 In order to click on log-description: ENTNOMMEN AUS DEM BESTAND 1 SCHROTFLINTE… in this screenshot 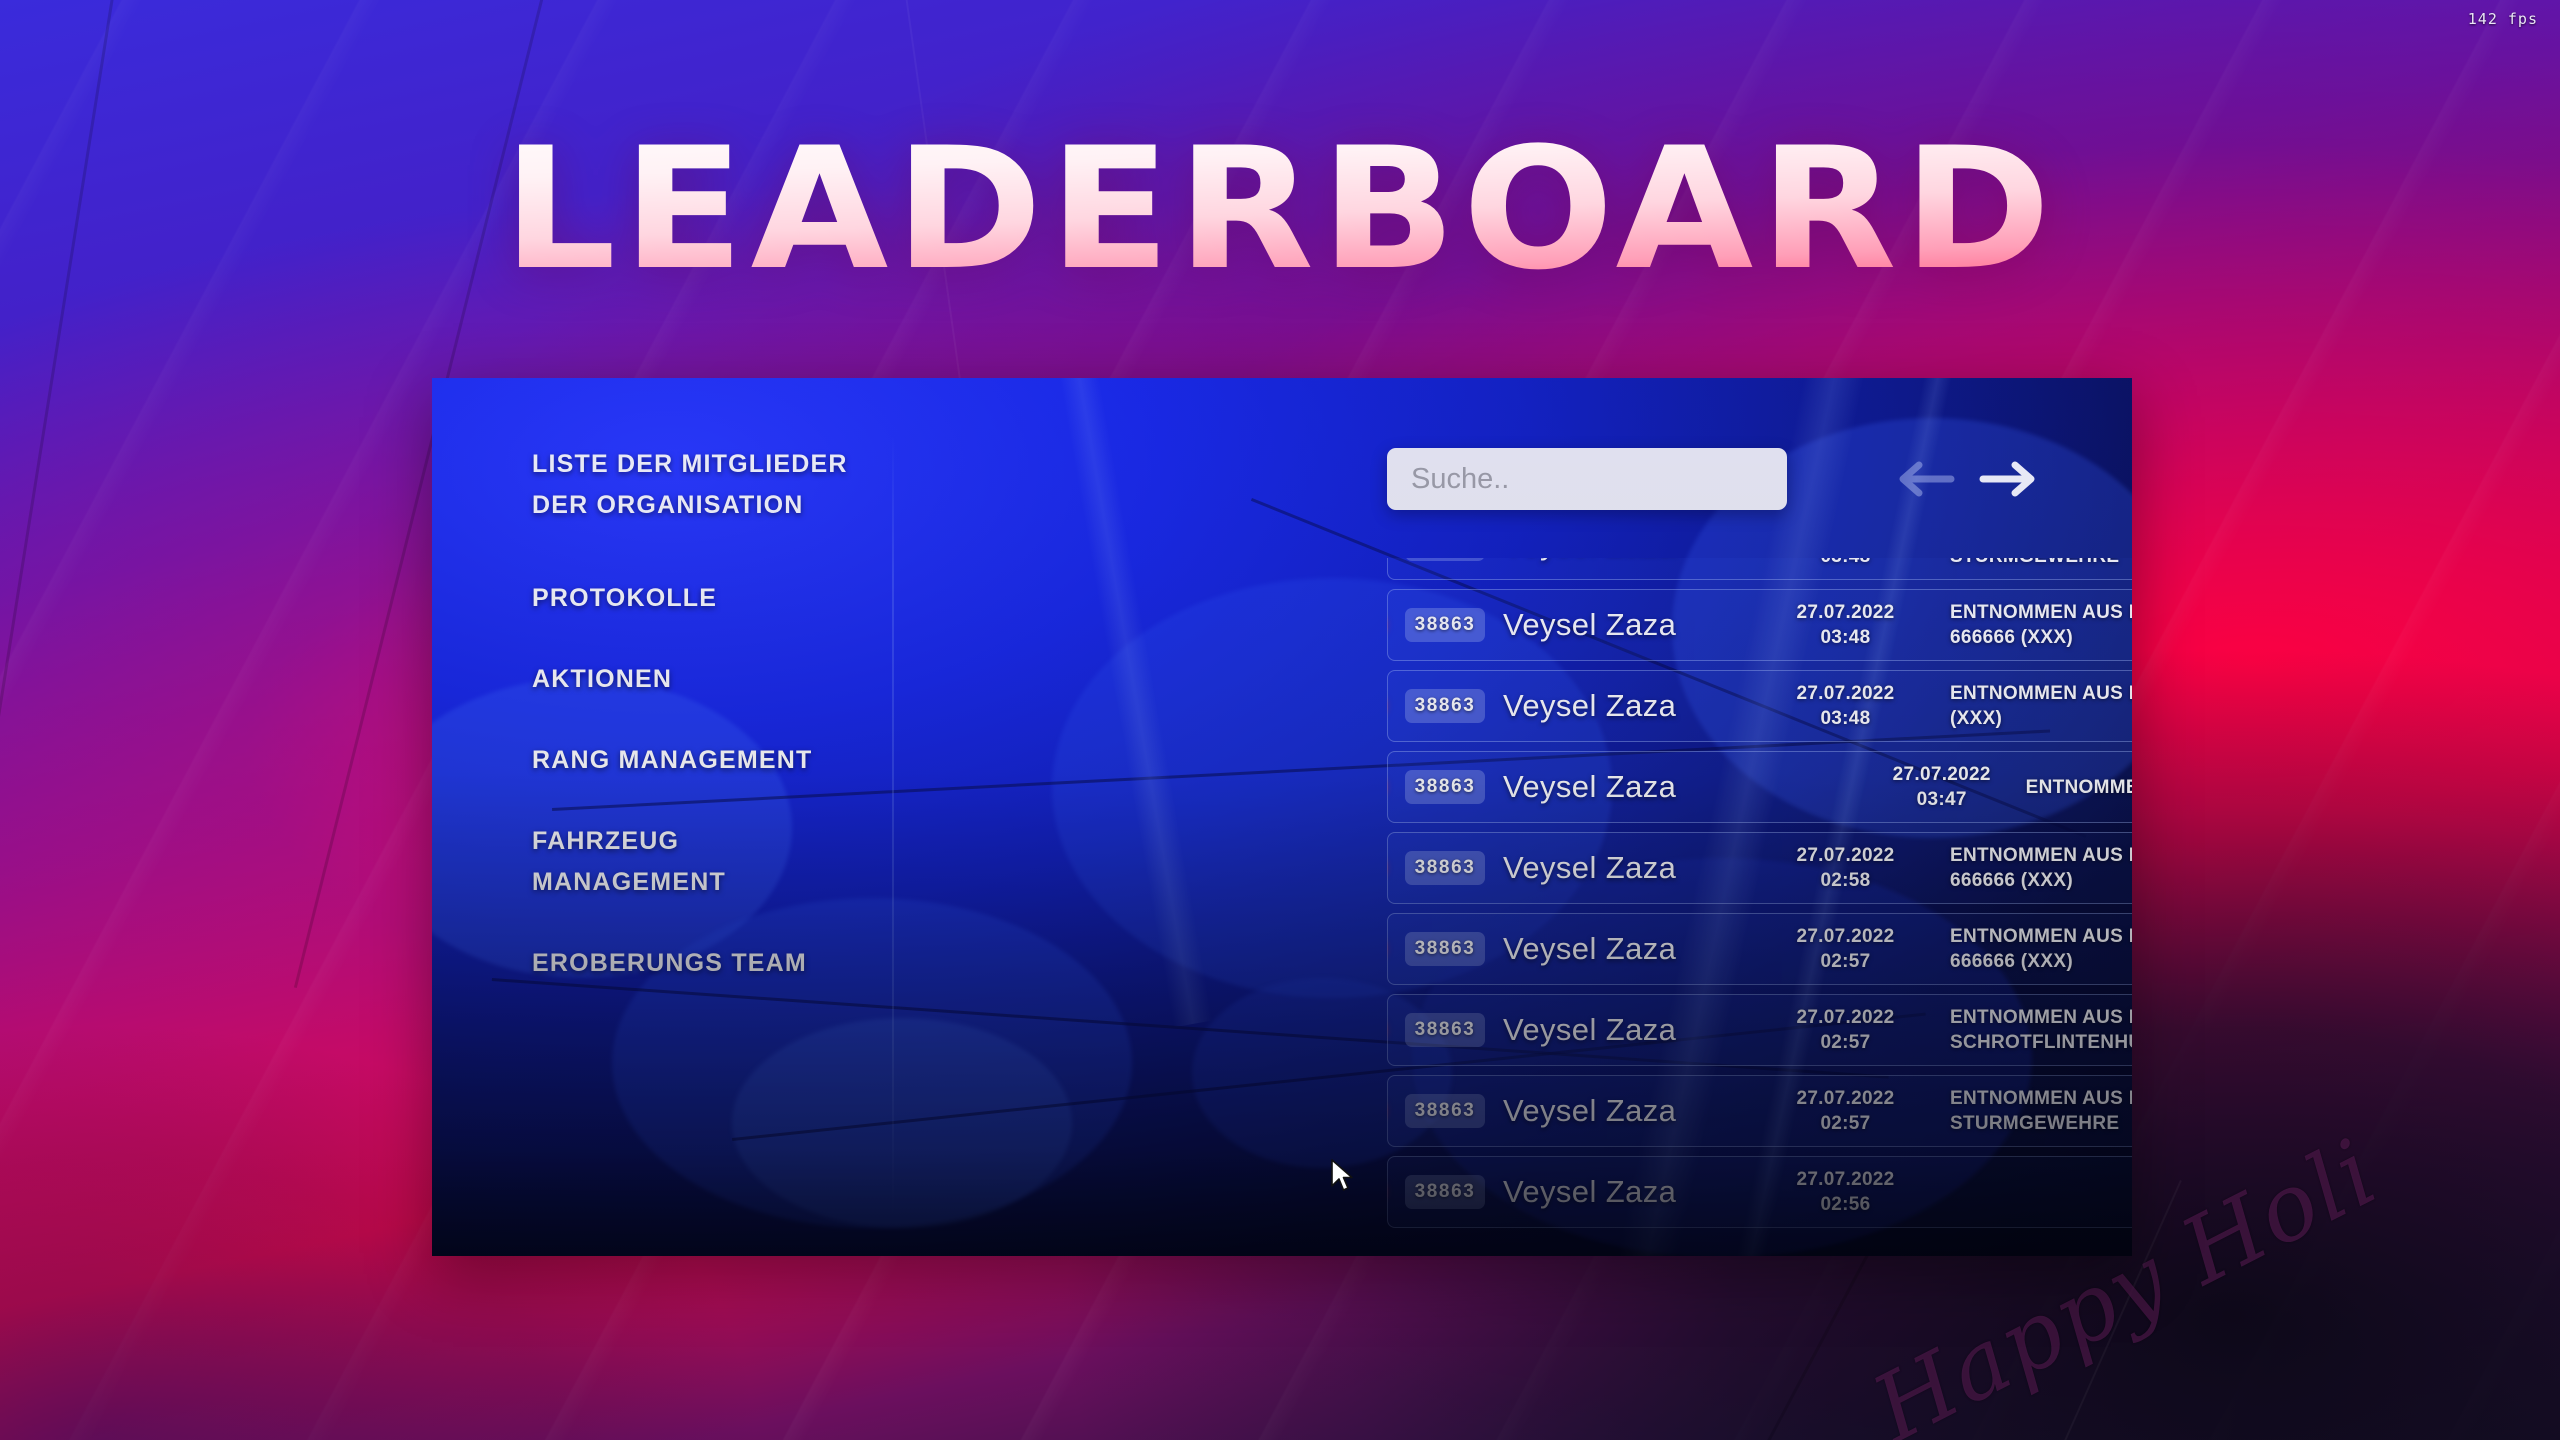, I will do `click(2041, 868)`.